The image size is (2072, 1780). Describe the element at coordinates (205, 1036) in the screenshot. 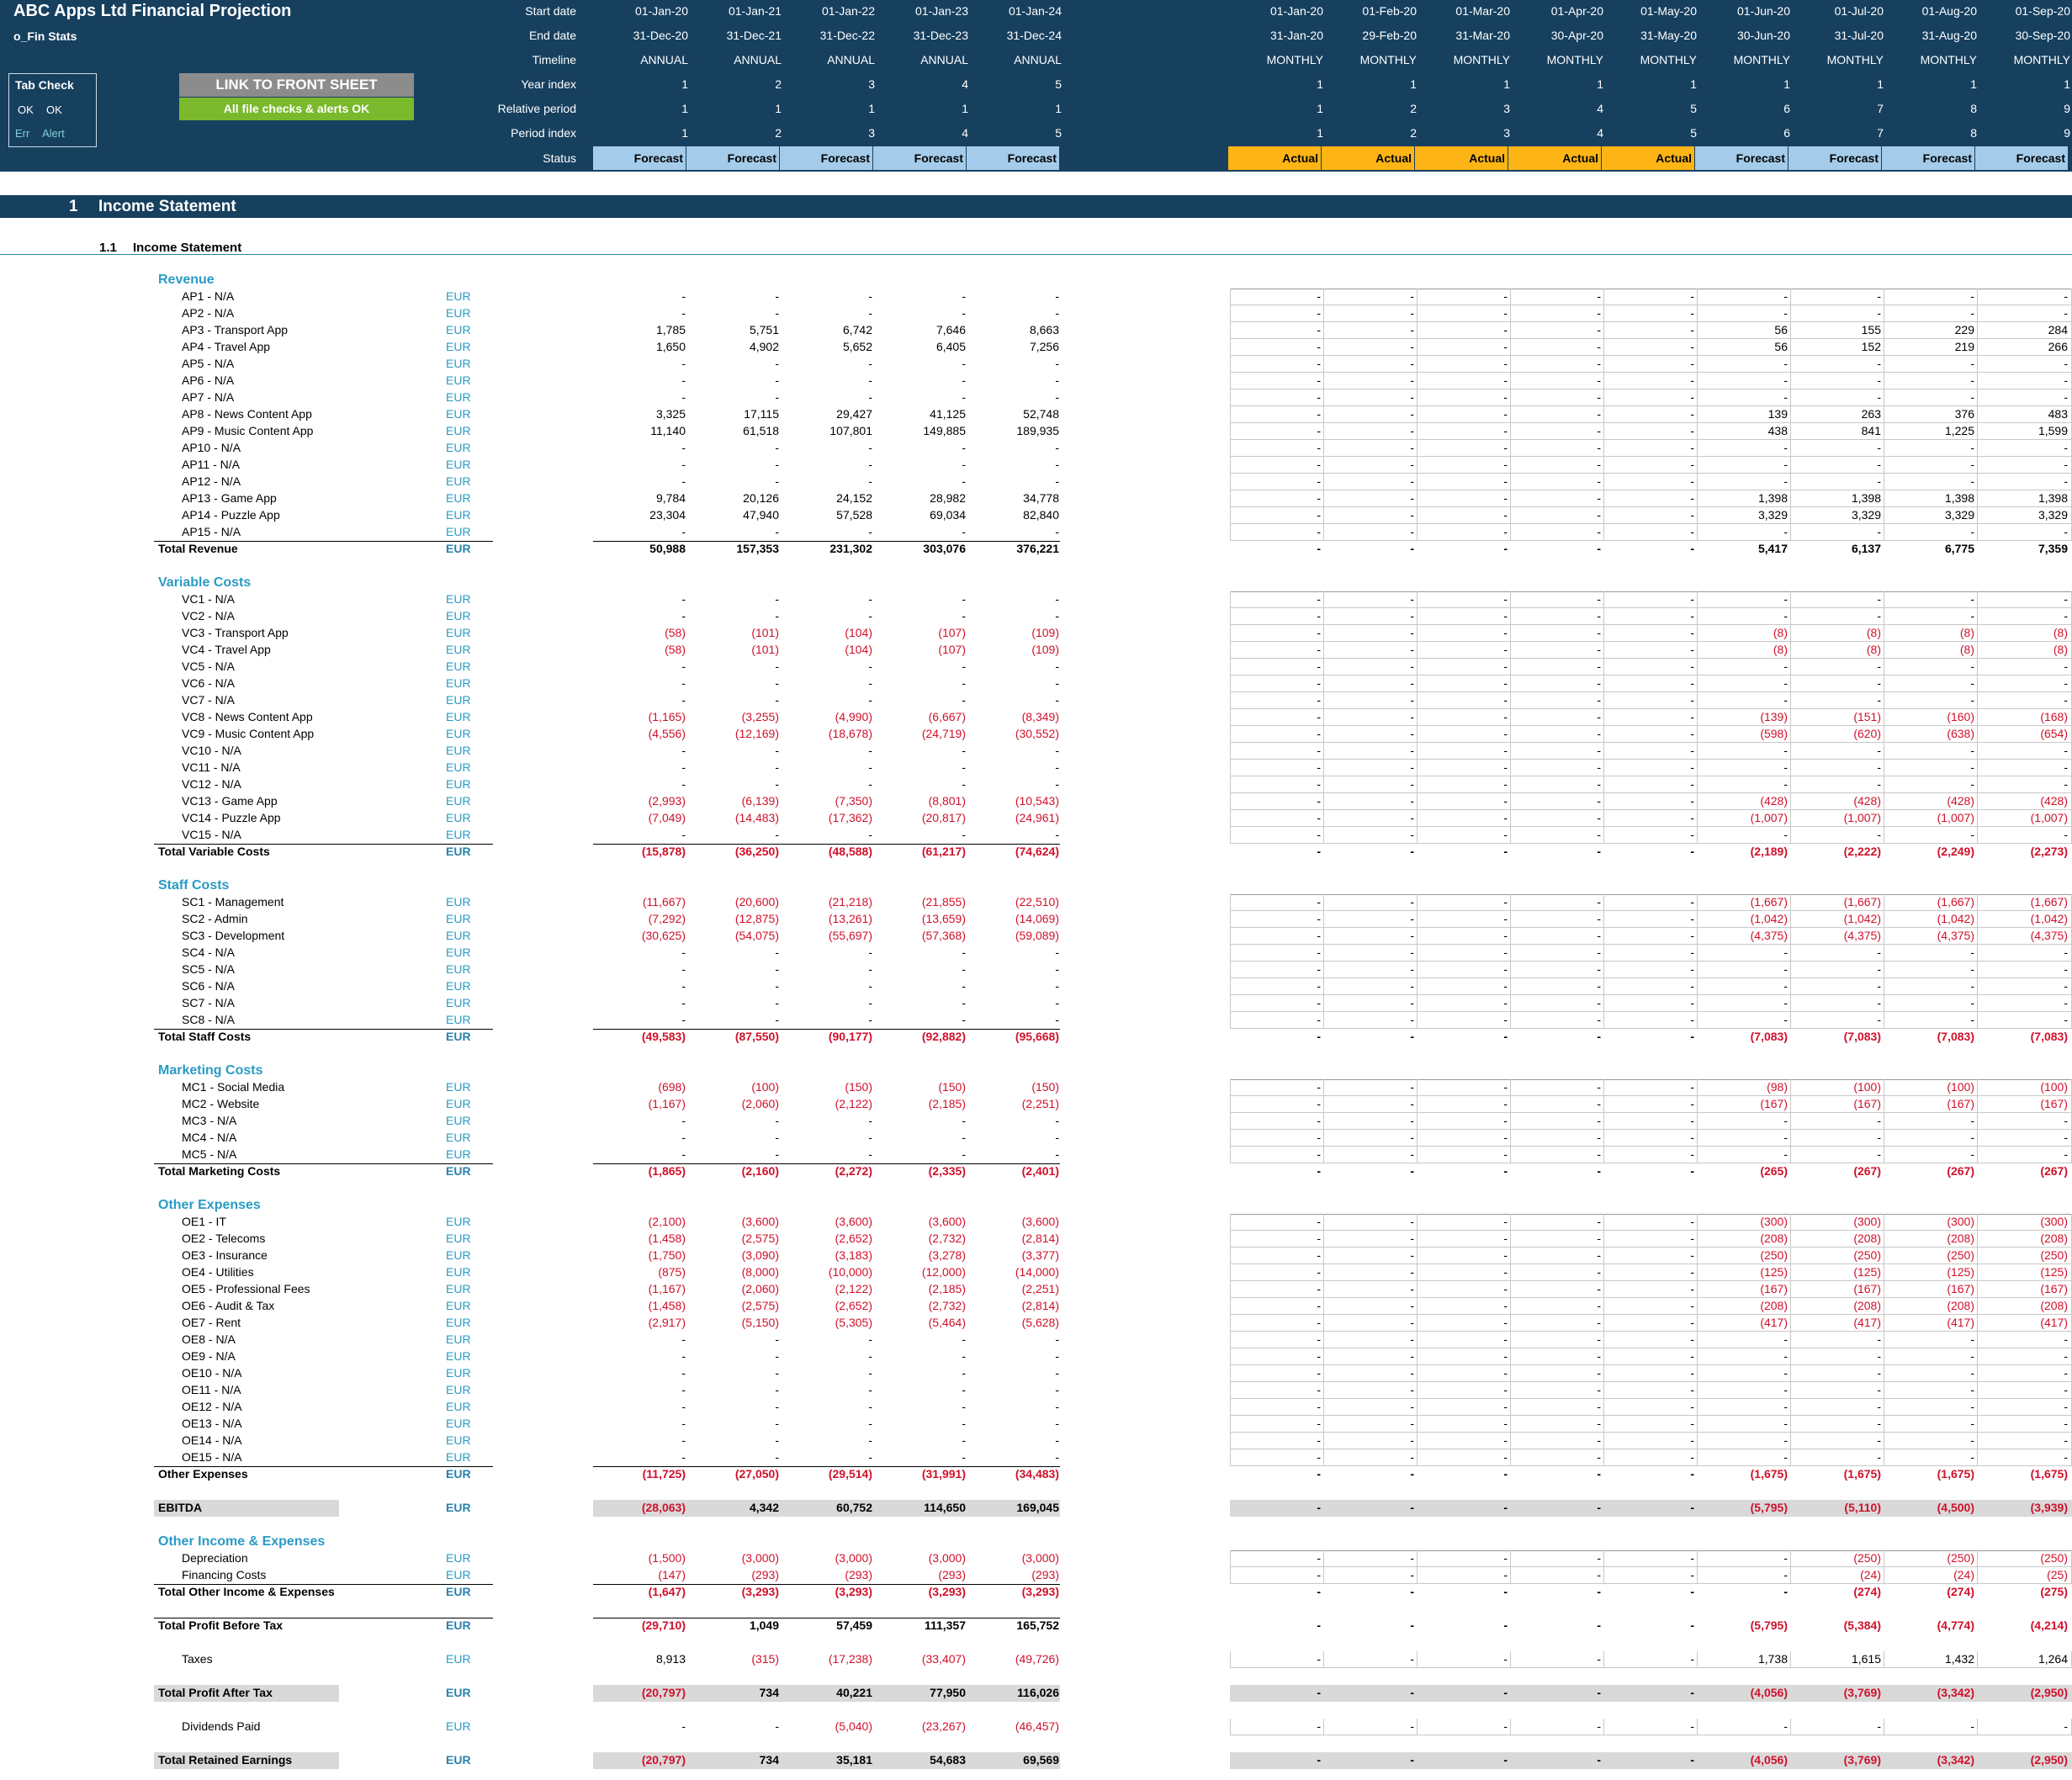

I see `row-label: Total Staff Costs` at that location.